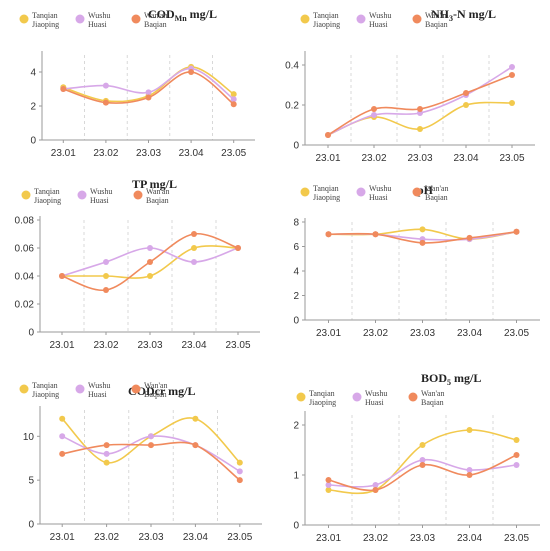 This screenshot has width=550, height=551. Describe the element at coordinates (292, 106) in the screenshot. I see `y-tick-label: 0.2` at that location.